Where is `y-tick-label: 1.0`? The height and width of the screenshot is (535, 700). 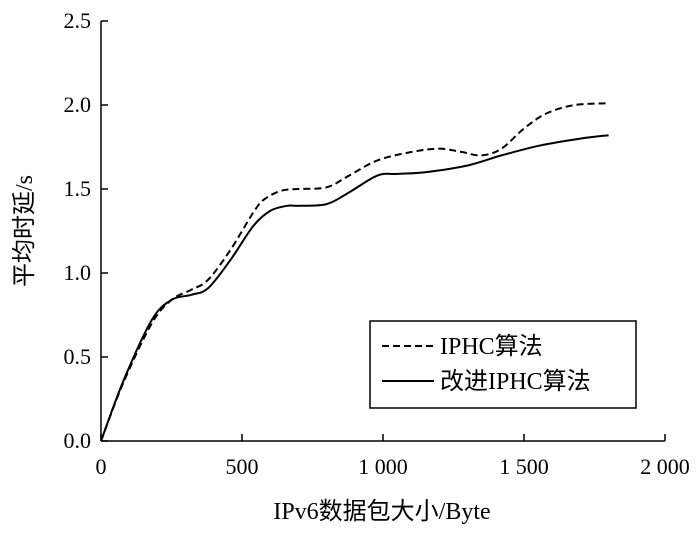 y-tick-label: 1.0 is located at coordinates (78, 272).